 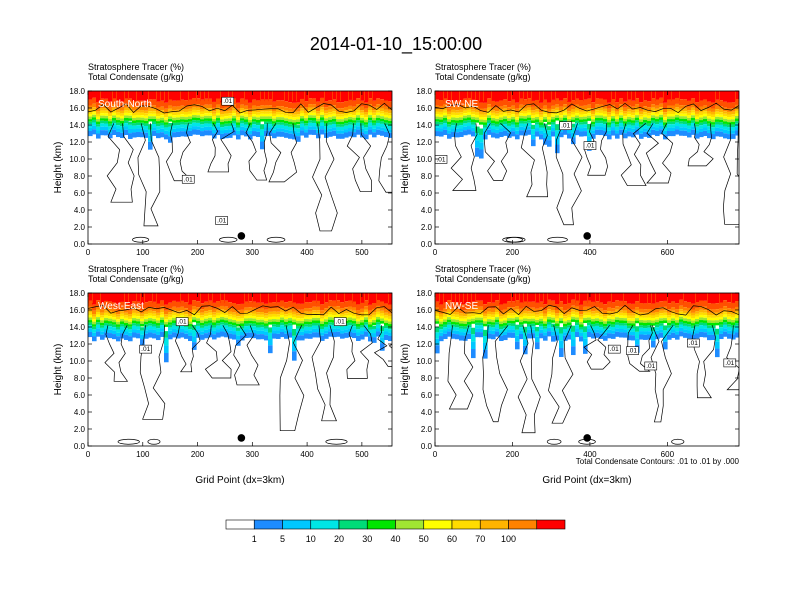 I want to click on colorbar-swatch, so click(x=438, y=524).